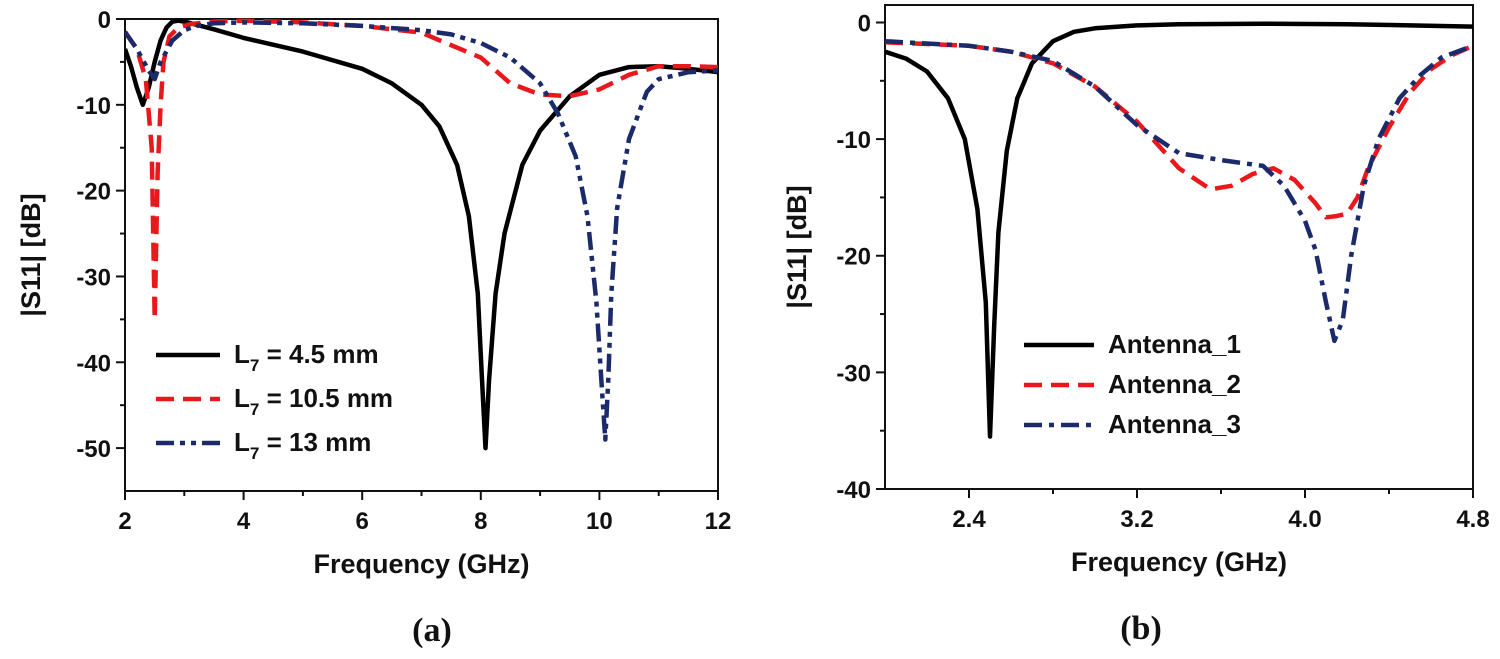  Describe the element at coordinates (318, 354) in the screenshot. I see `legend-label-rest: = 4.5 mm` at that location.